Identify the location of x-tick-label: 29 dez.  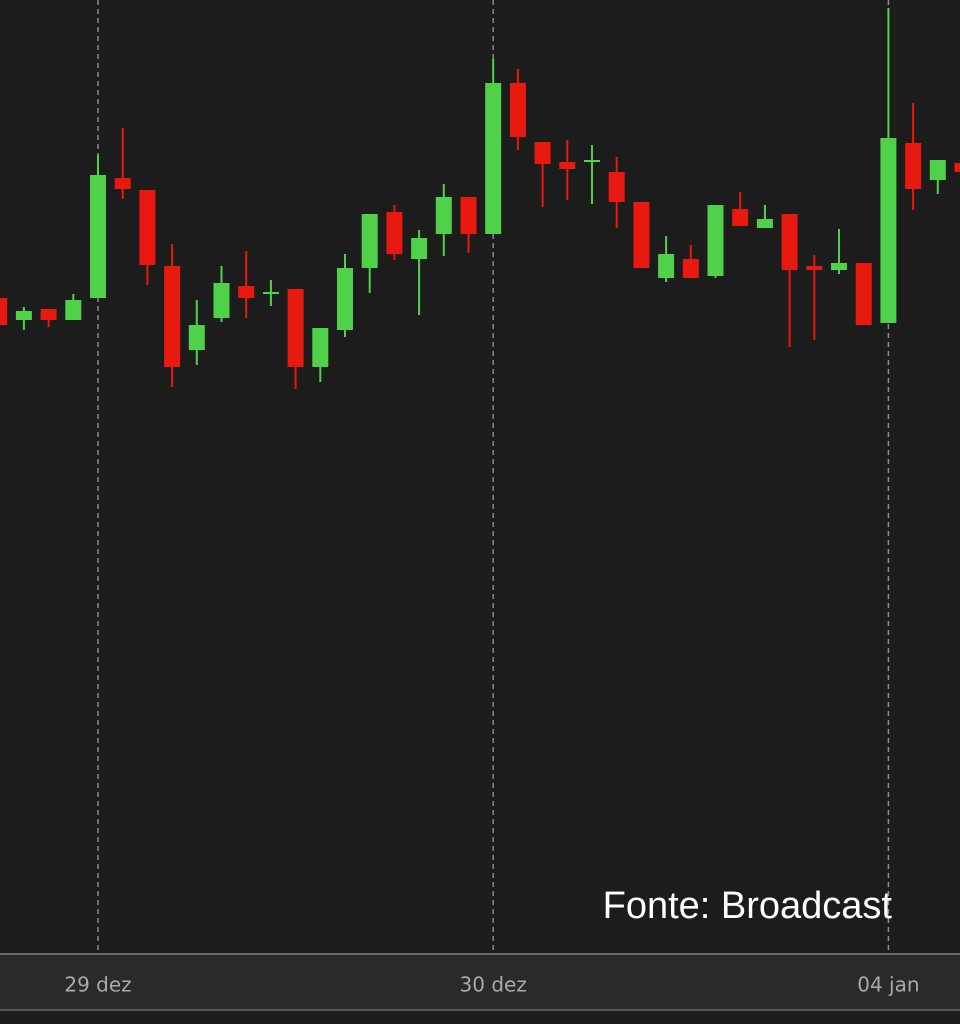
(97, 985).